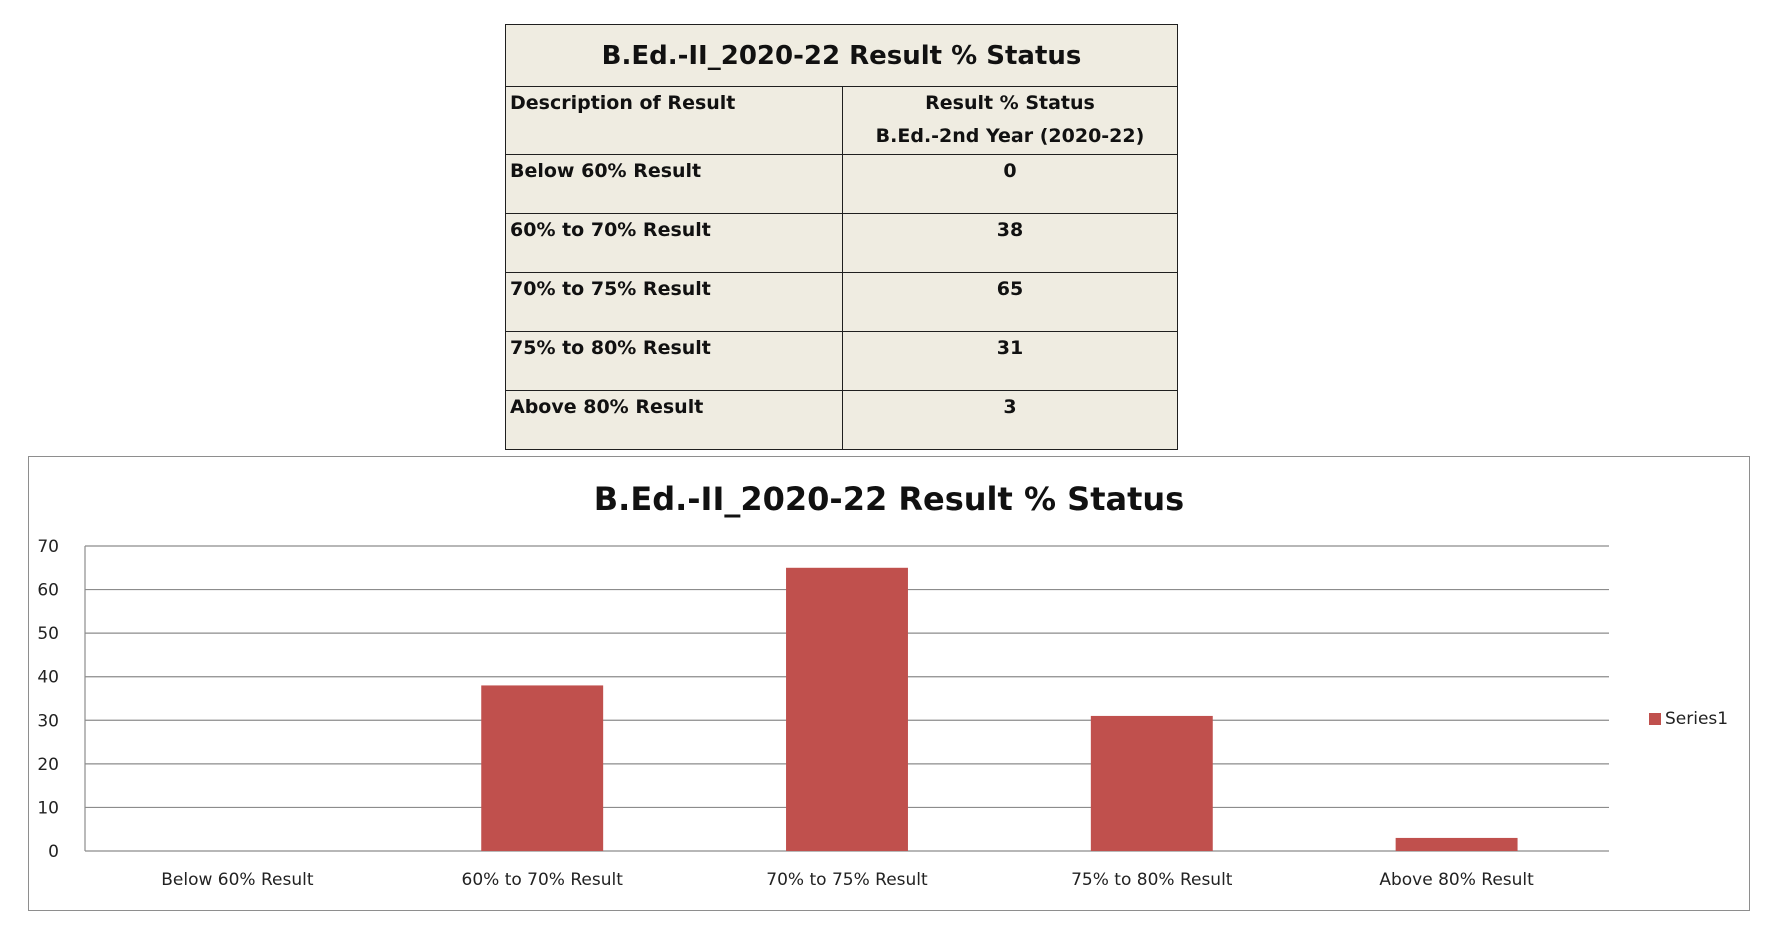  Describe the element at coordinates (1010, 120) in the screenshot. I see `column-header-result-status: Result % Status B.Ed.-2nd Year (2020-22)` at that location.